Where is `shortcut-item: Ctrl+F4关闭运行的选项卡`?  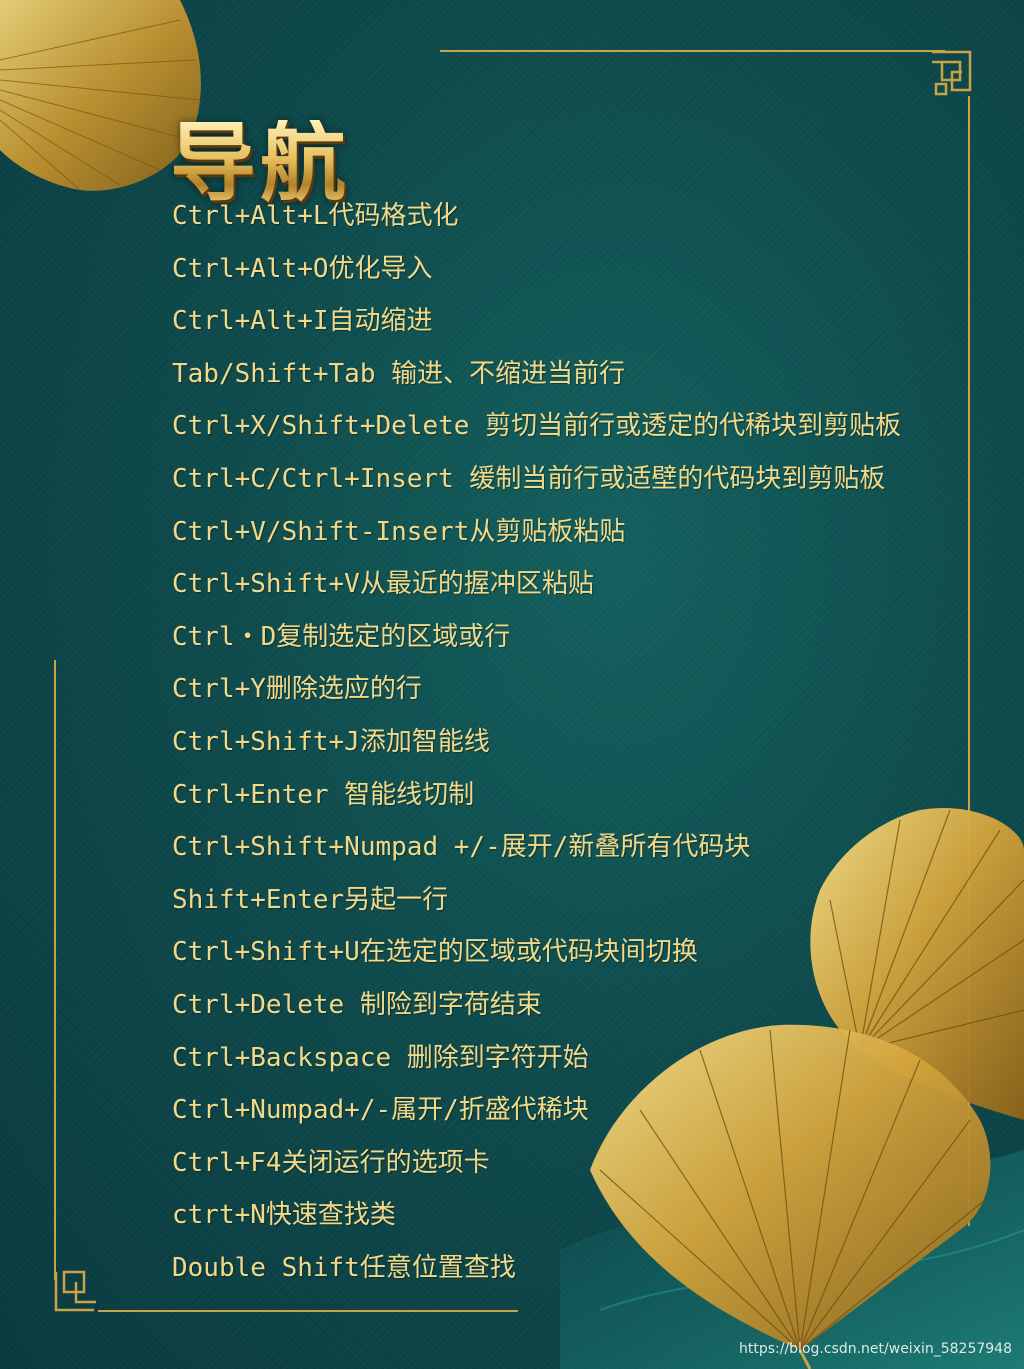
shortcut-item: Ctrl+F4关闭运行的选项卡 is located at coordinates (331, 1162).